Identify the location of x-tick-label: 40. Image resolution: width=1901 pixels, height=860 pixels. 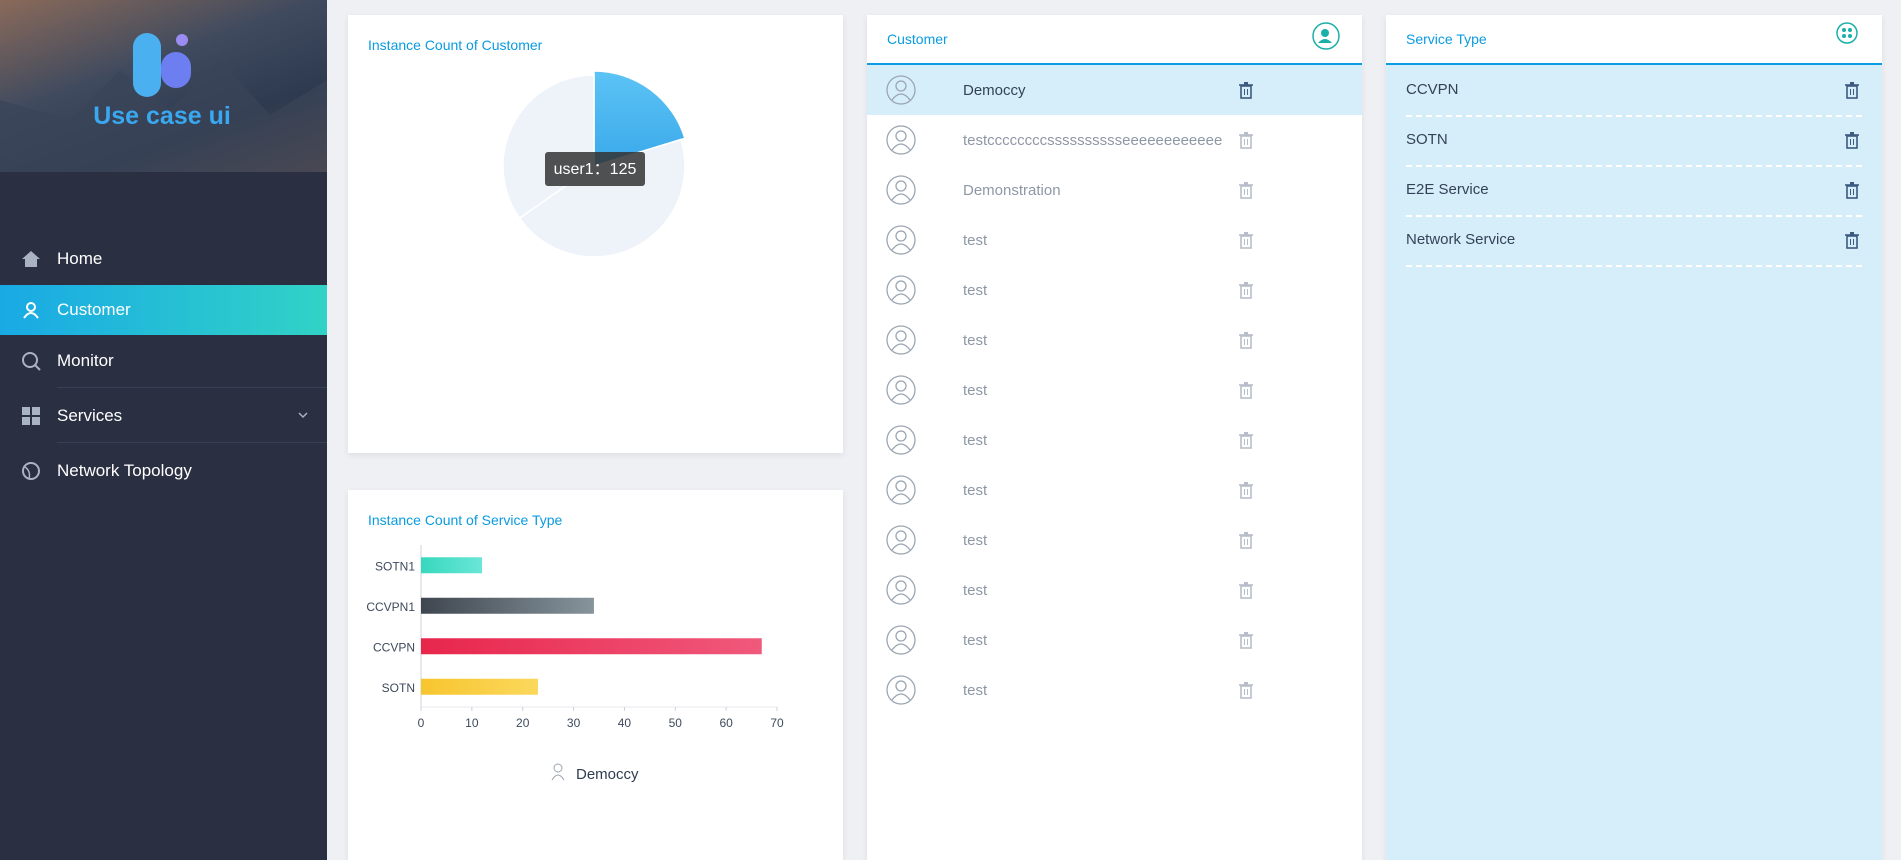
(625, 723).